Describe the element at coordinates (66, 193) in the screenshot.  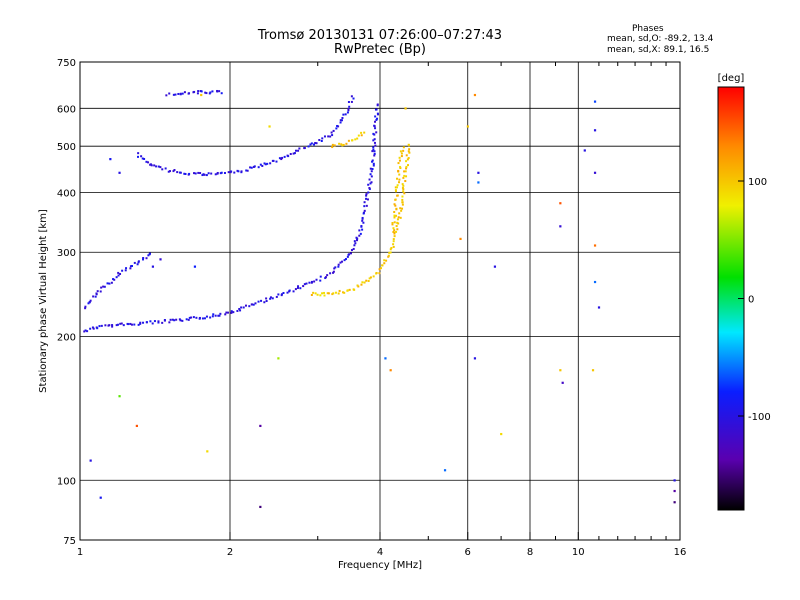
I see `y-tick-label: 400` at that location.